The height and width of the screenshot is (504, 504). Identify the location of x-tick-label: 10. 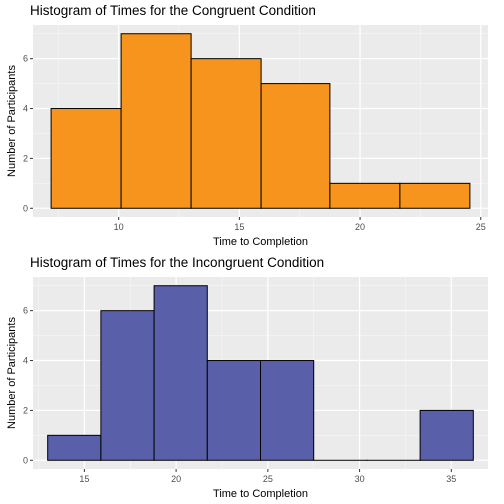
(119, 227).